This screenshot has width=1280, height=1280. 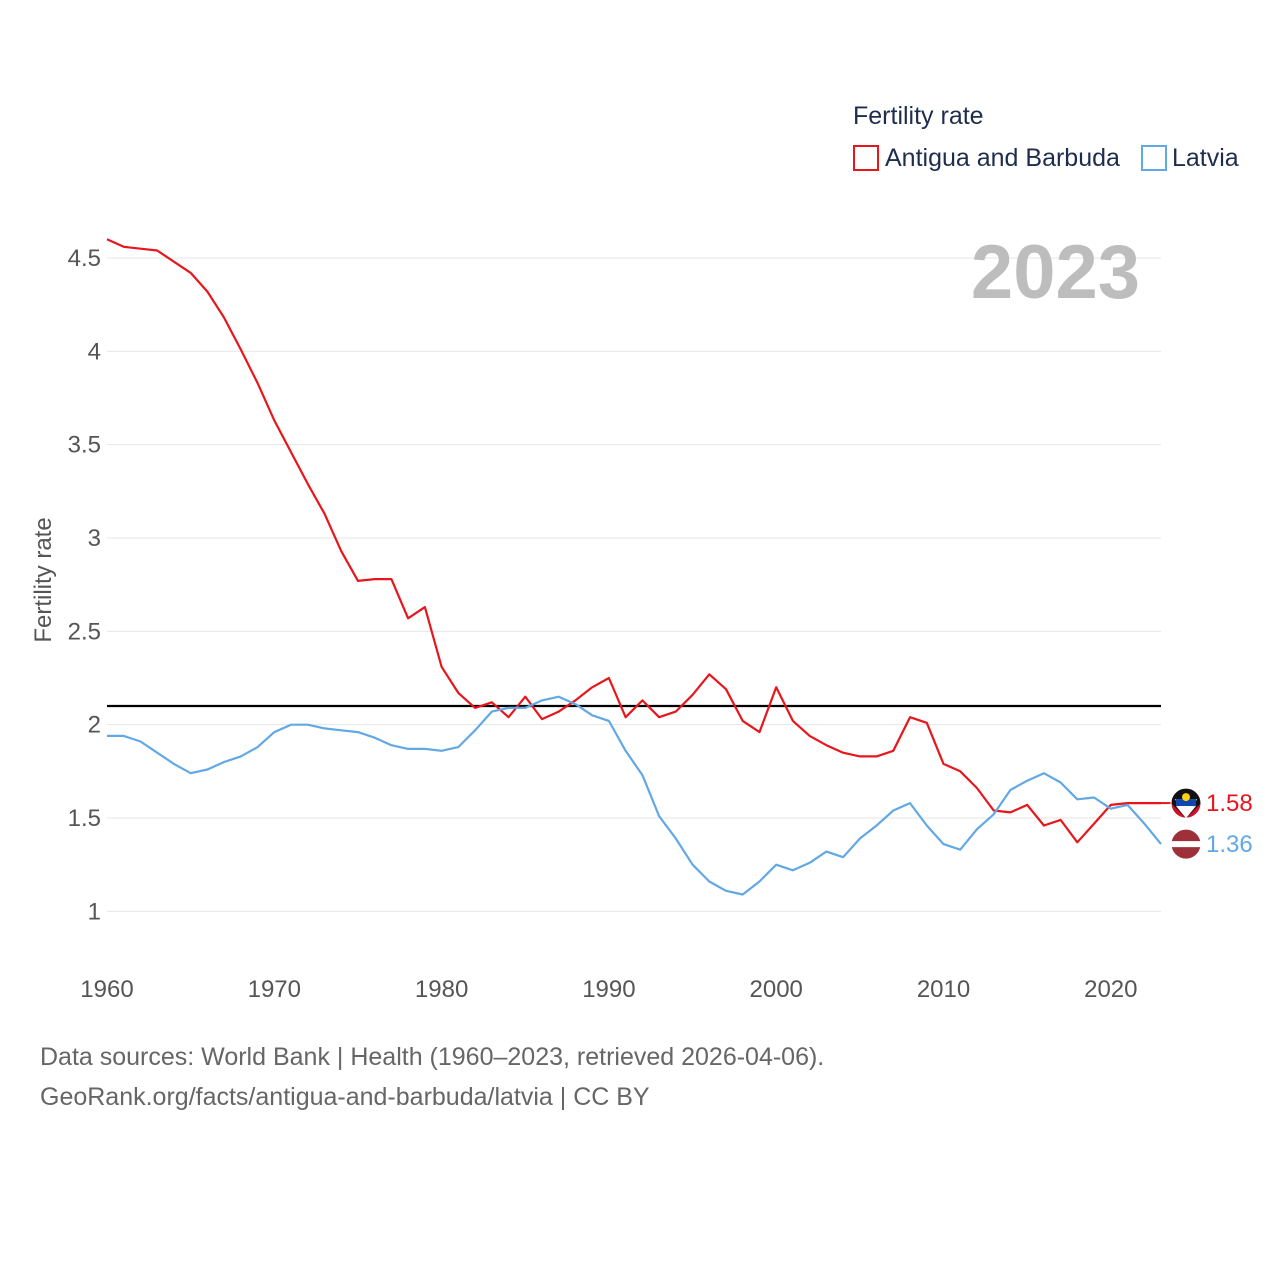 I want to click on legend-label-latvia: Latvia, so click(x=1205, y=158).